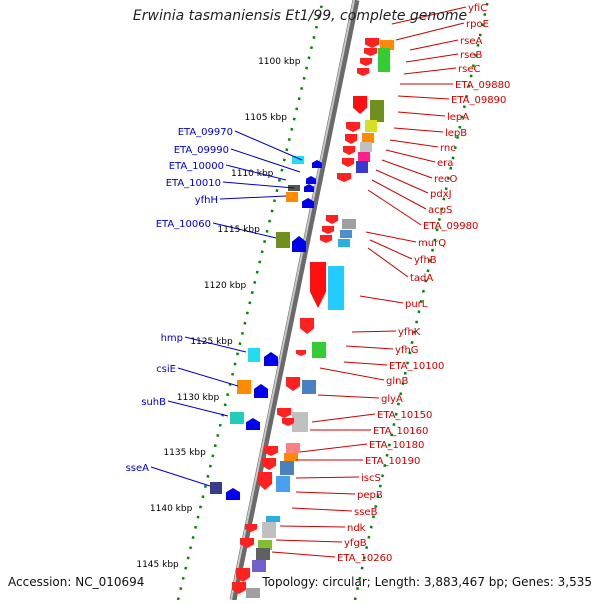 This screenshot has width=600, height=604. What do you see at coordinates (171, 509) in the screenshot?
I see `kbp-tick-label: 1140 kbp` at bounding box center [171, 509].